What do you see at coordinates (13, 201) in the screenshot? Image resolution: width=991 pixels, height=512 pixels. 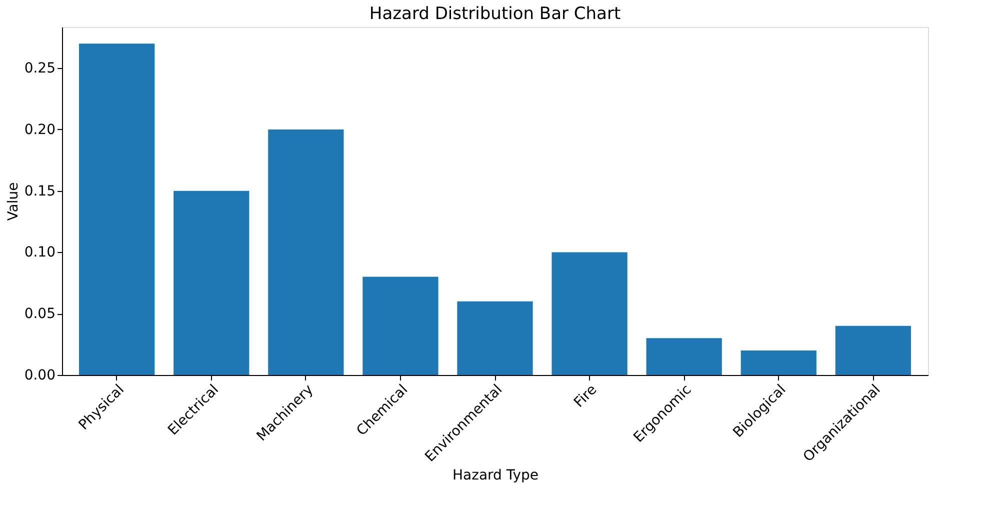 I see `y-axis-title: Value` at bounding box center [13, 201].